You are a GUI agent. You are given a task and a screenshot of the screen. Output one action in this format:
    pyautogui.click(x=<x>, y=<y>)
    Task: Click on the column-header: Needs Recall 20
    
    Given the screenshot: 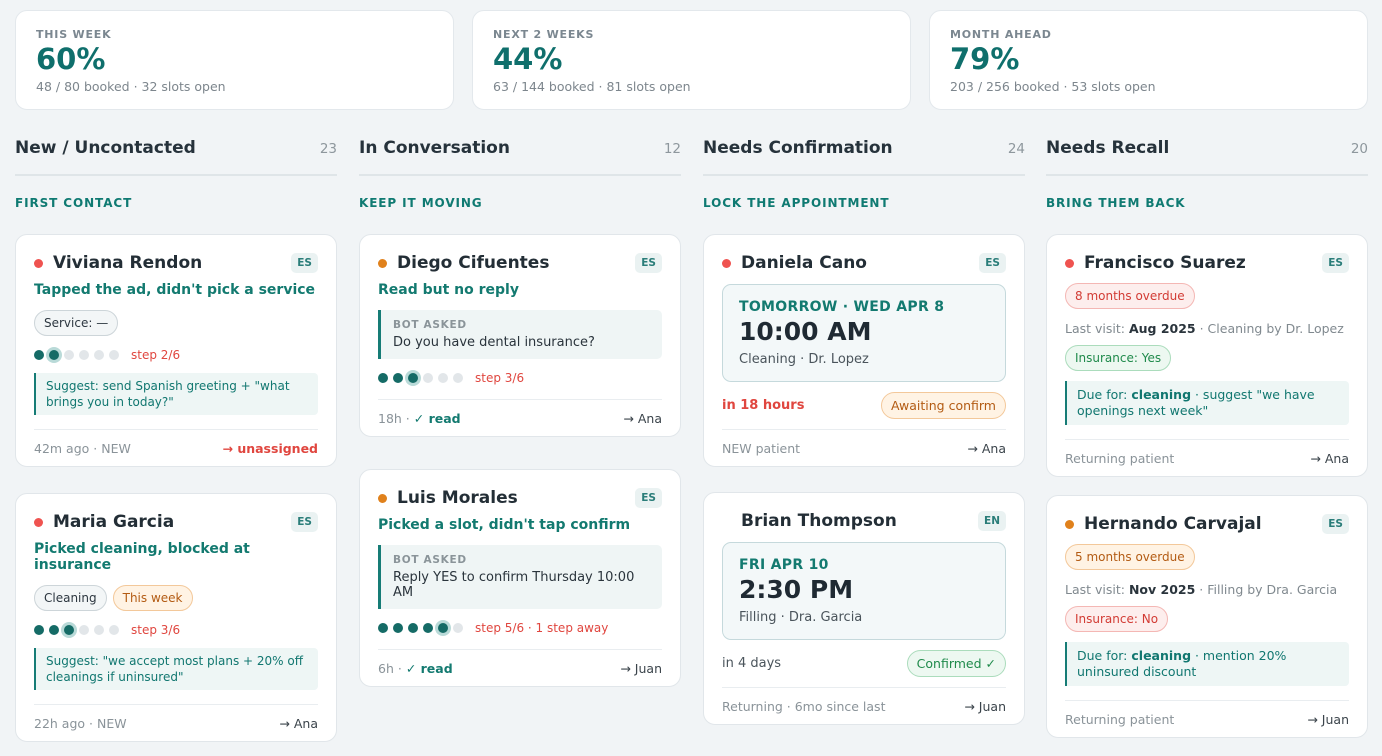 What is the action you would take?
    pyautogui.click(x=1207, y=151)
    